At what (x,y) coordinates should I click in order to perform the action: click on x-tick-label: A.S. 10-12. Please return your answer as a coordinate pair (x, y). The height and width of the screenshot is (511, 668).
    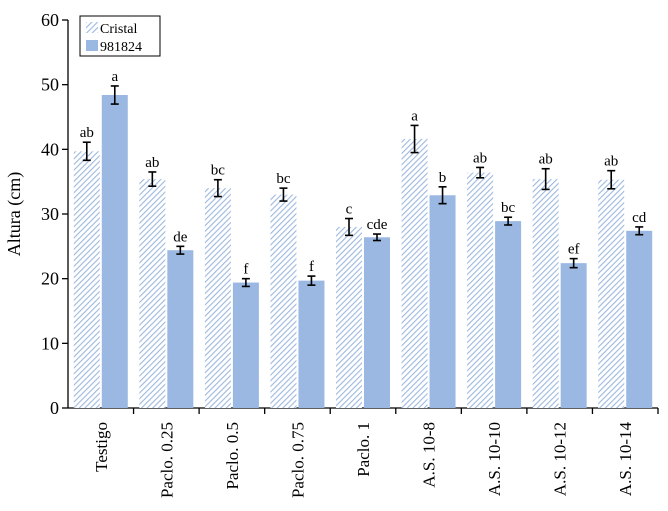
    Looking at the image, I should click on (560, 459).